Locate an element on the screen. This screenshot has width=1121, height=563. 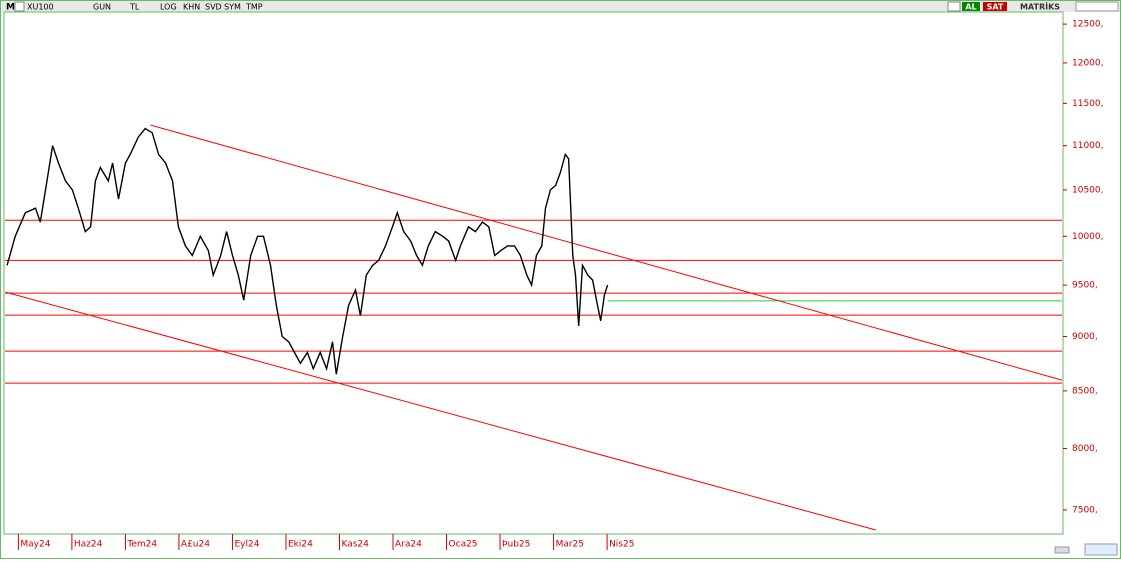
buy-label: AL is located at coordinates (970, 7).